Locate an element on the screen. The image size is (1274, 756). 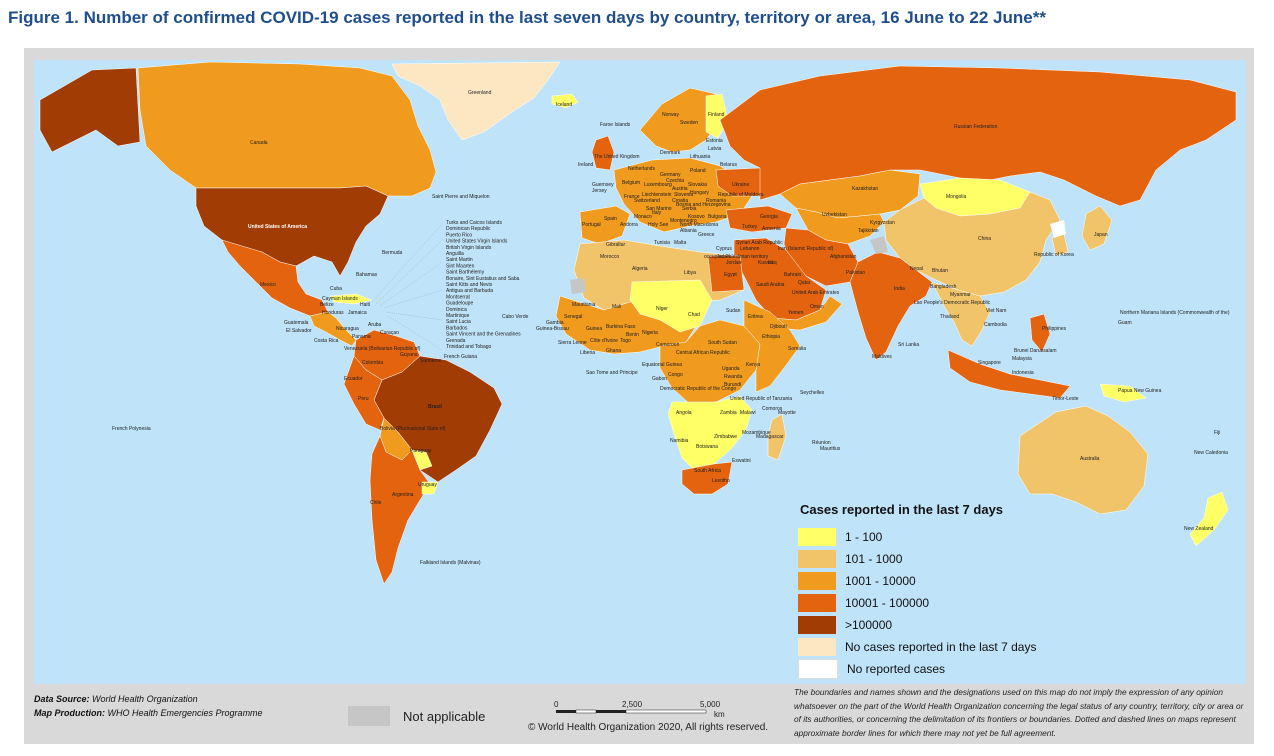
label-greece: Greece is located at coordinates (706, 235).